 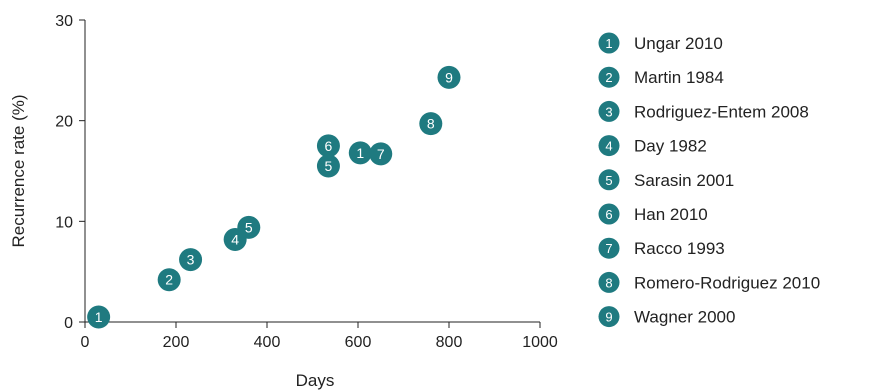 I want to click on legend-number: 3, so click(x=608, y=111).